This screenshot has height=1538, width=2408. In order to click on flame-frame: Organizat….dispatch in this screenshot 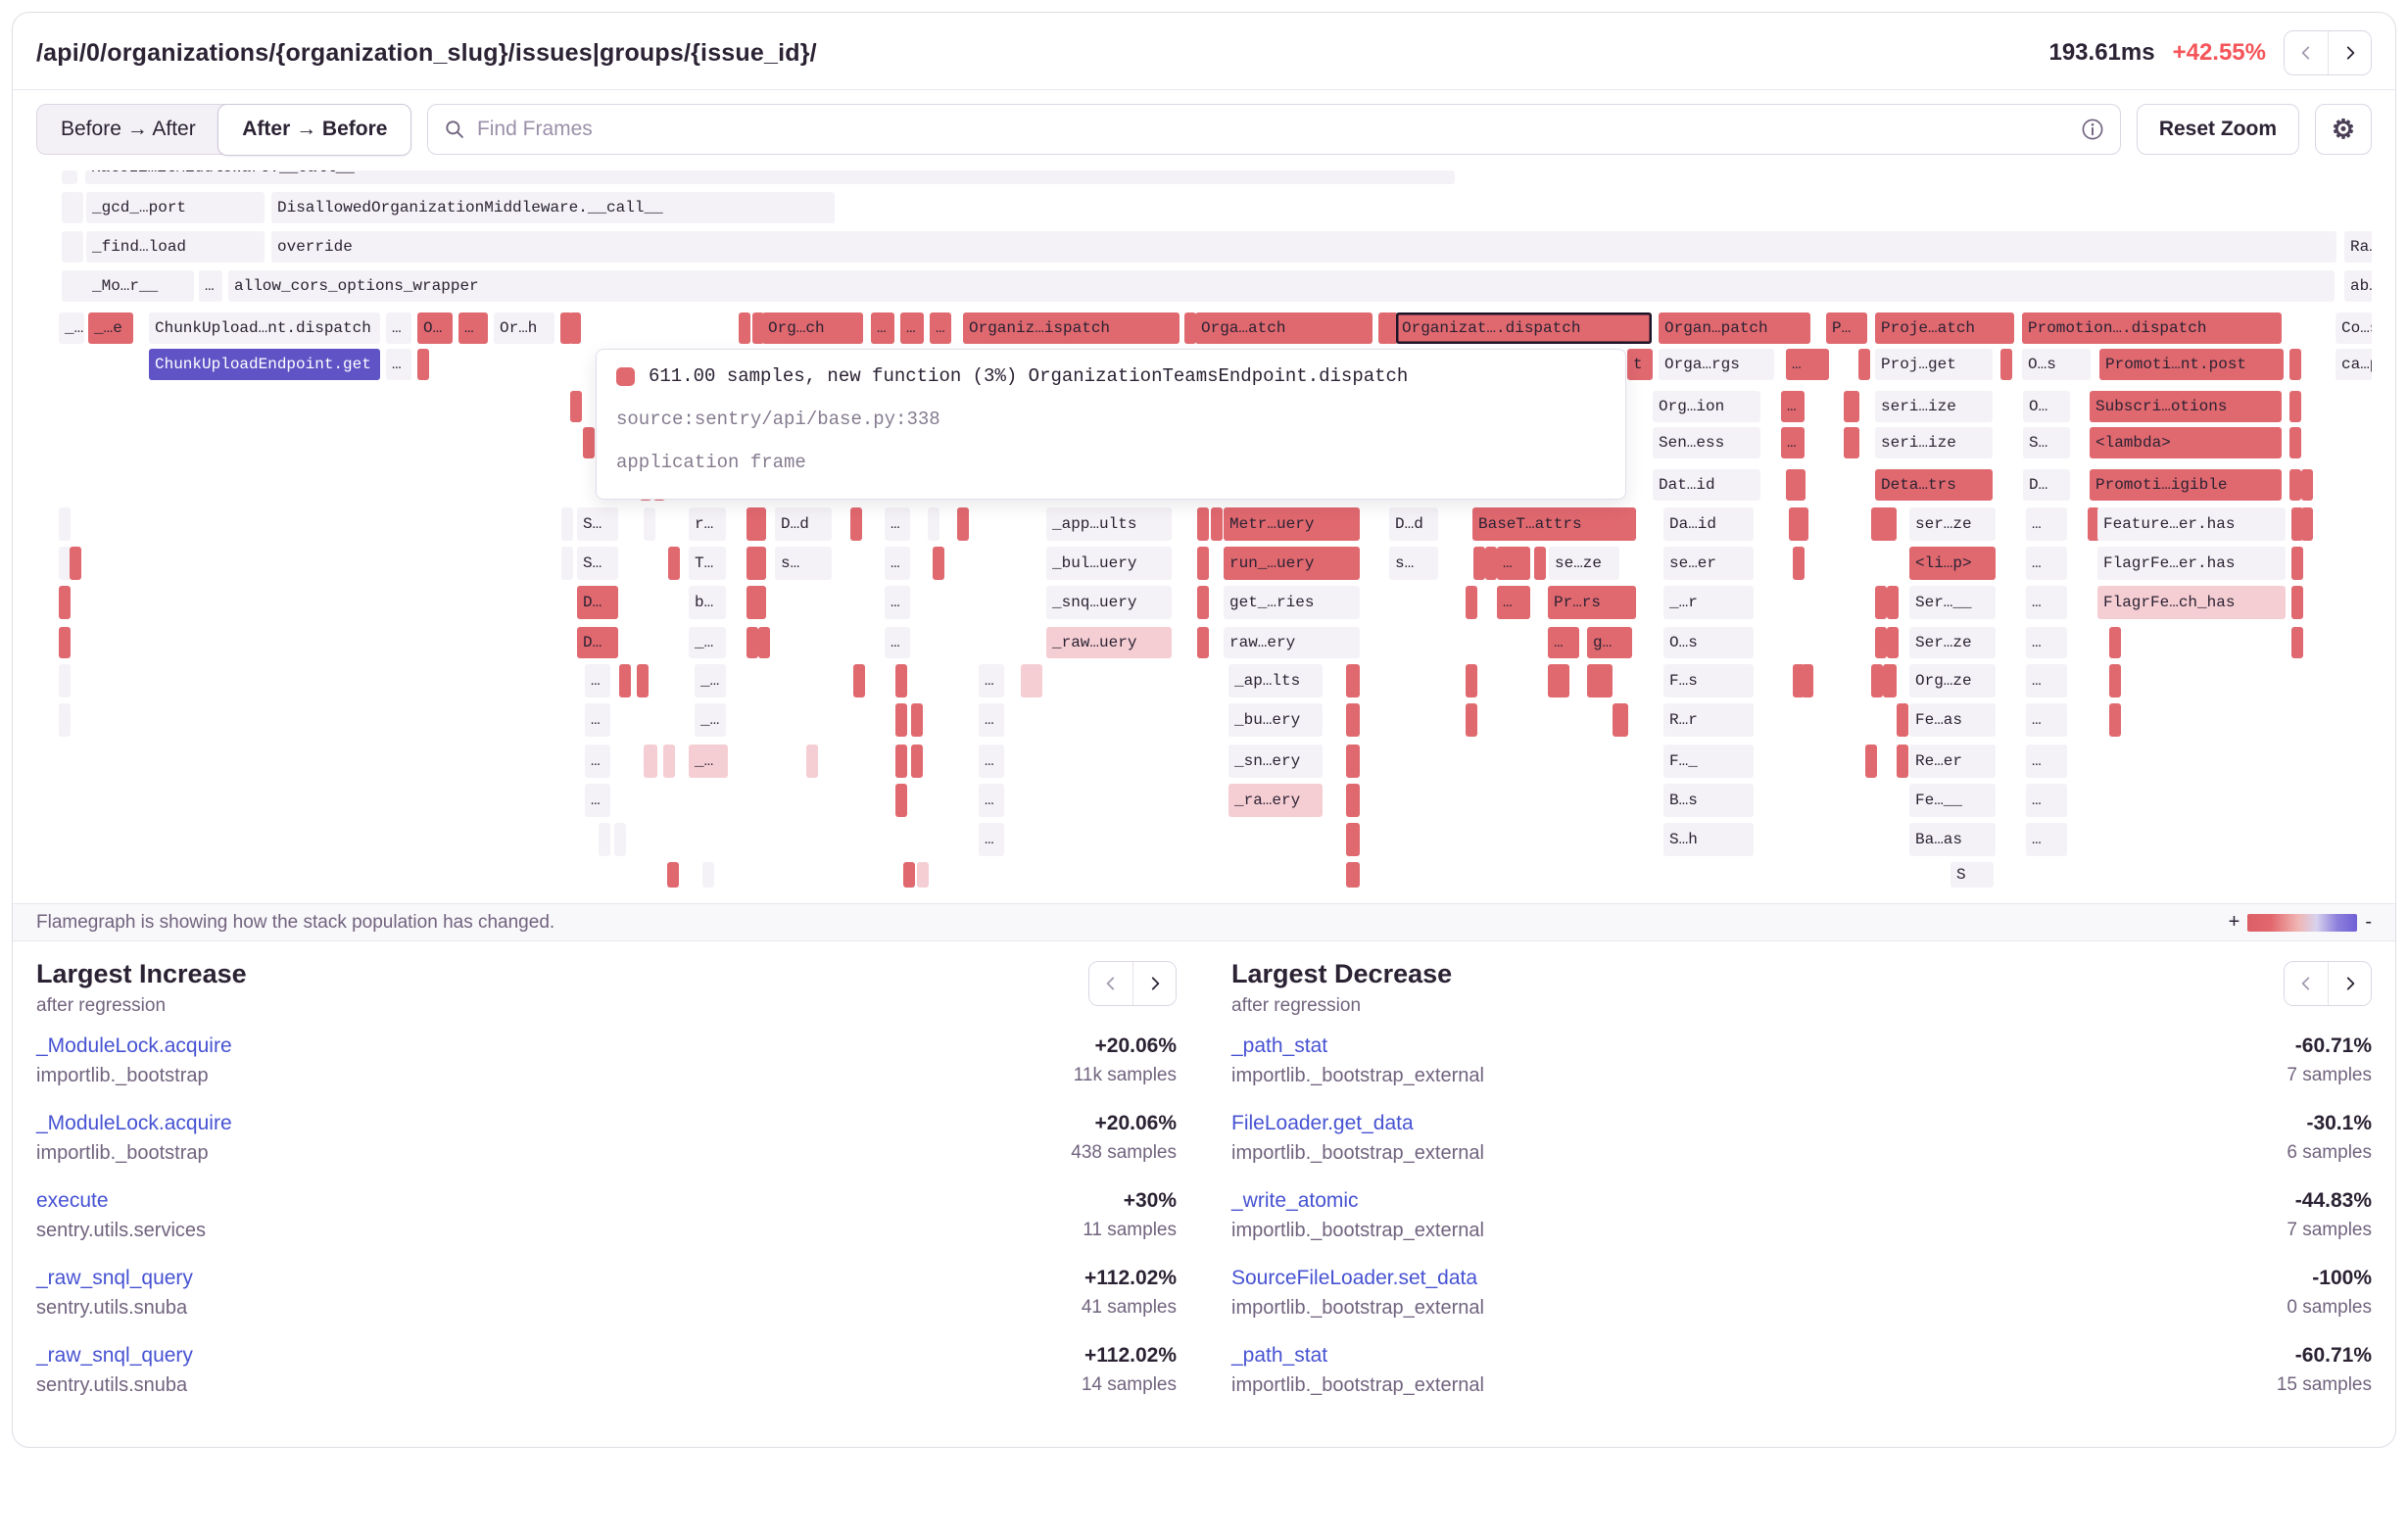, I will do `click(1524, 328)`.